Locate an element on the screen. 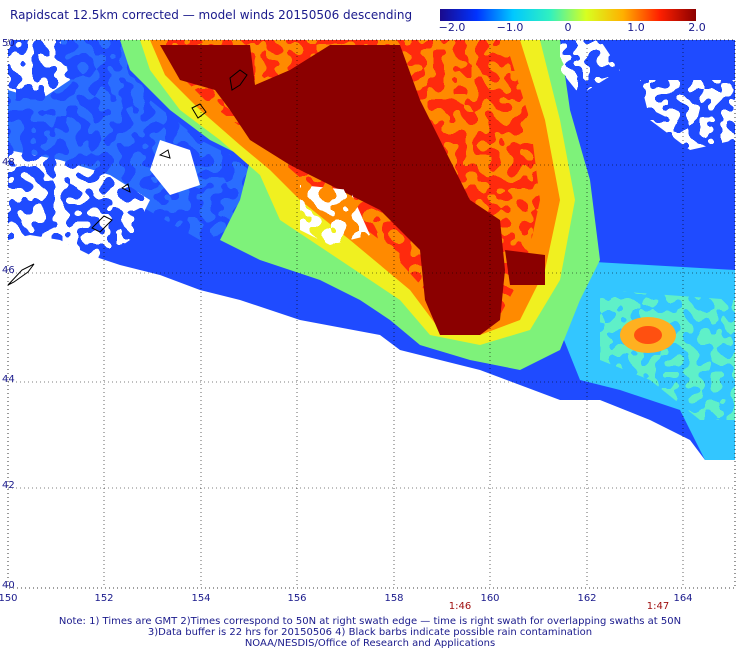 This screenshot has height=650, width=740. colorbar-tick-label: 2.0 is located at coordinates (697, 27).